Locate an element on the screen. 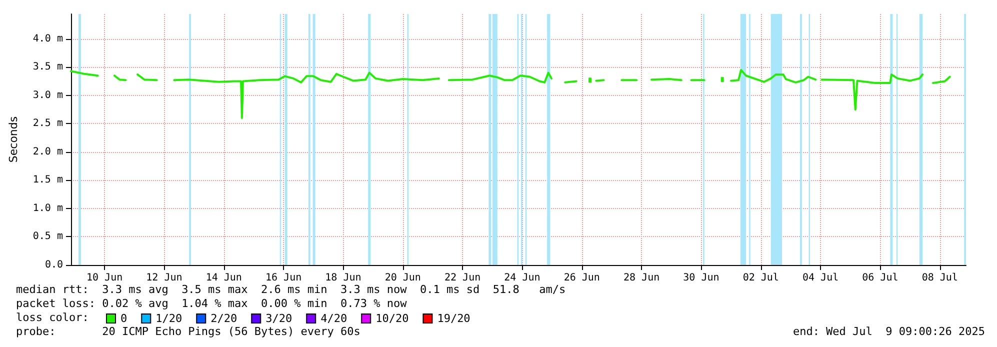  x-tick-label: 12 Jun is located at coordinates (164, 278).